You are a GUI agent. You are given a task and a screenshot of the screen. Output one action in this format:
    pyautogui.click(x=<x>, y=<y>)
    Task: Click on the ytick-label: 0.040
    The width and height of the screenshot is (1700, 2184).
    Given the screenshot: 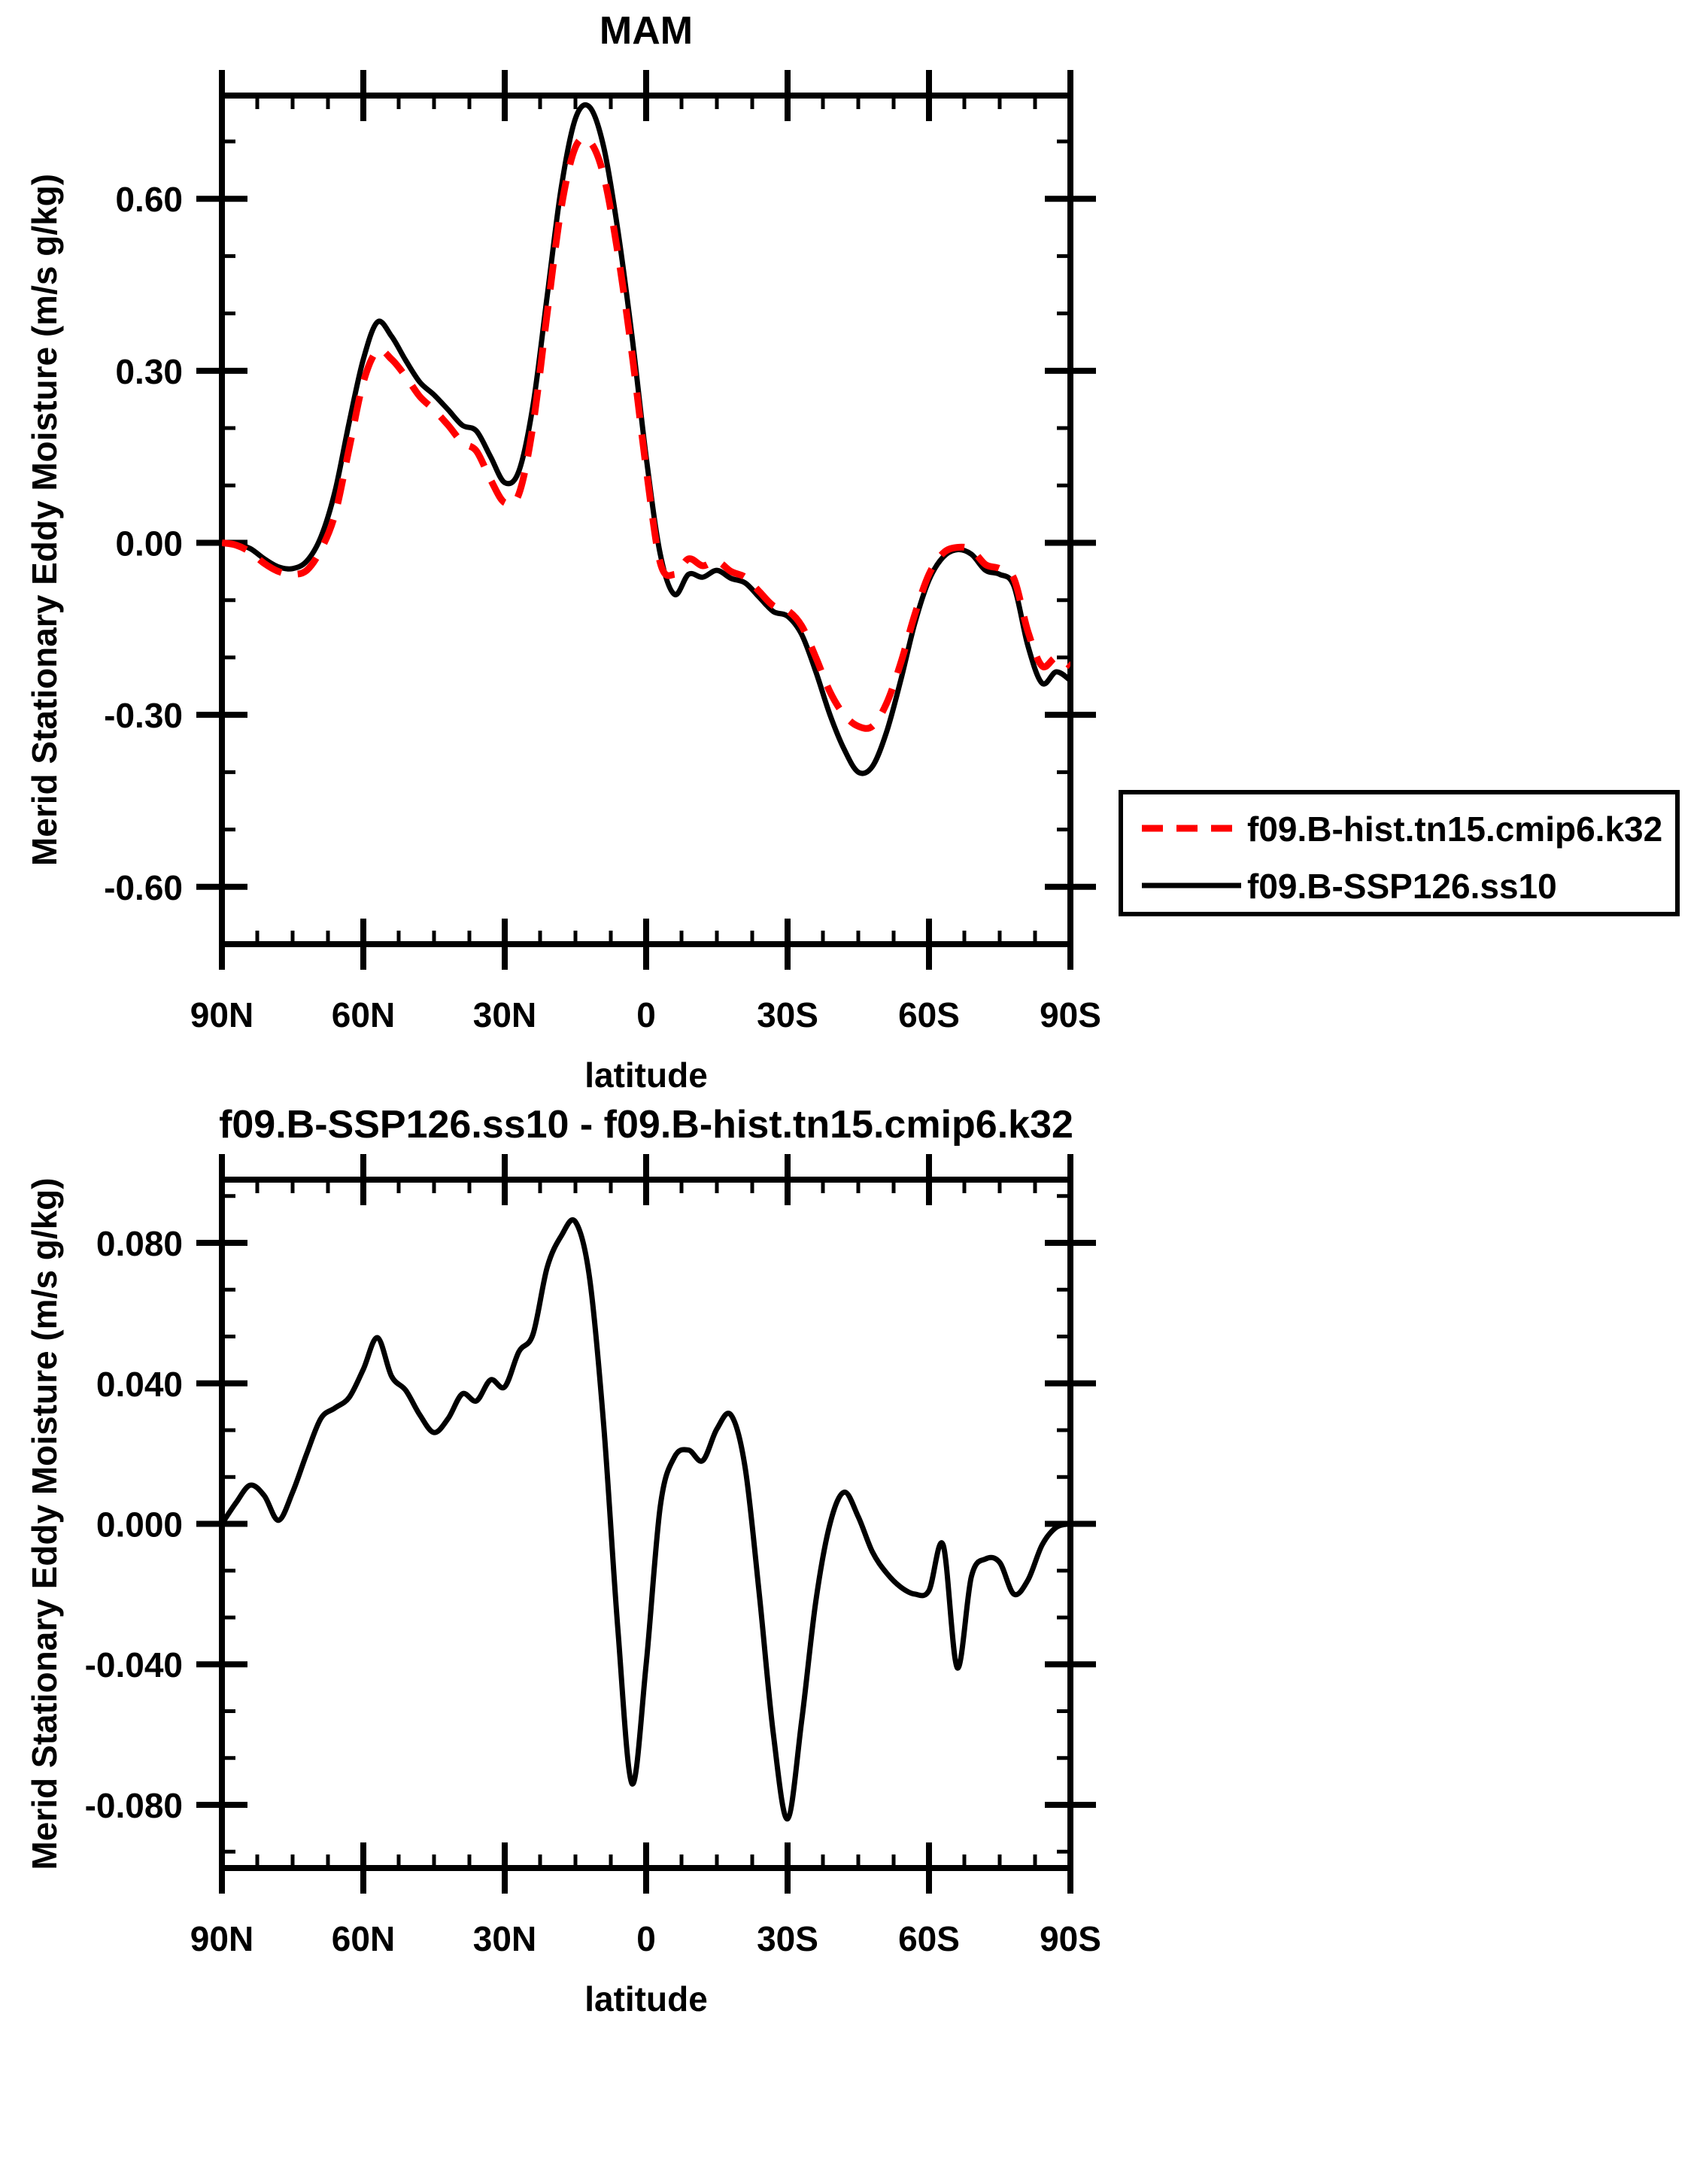 What is the action you would take?
    pyautogui.click(x=139, y=1384)
    